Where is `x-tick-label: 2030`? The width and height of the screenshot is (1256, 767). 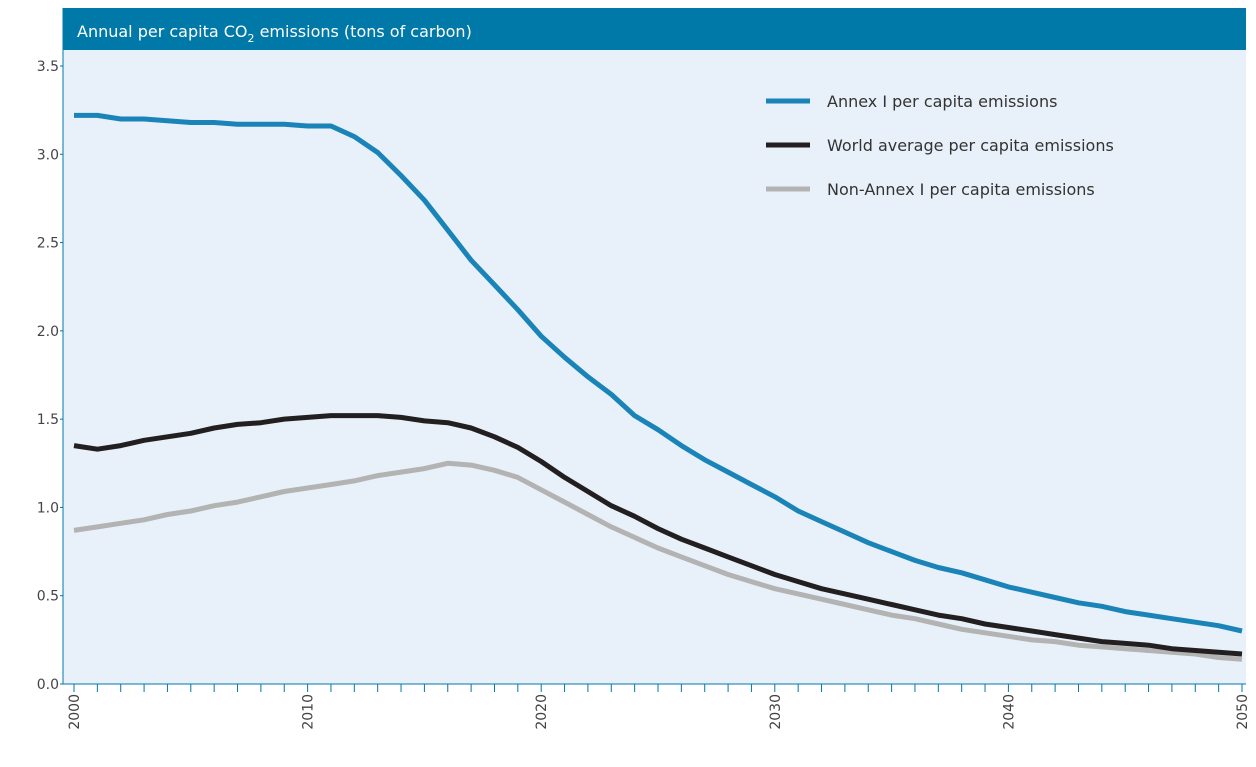 x-tick-label: 2030 is located at coordinates (776, 712).